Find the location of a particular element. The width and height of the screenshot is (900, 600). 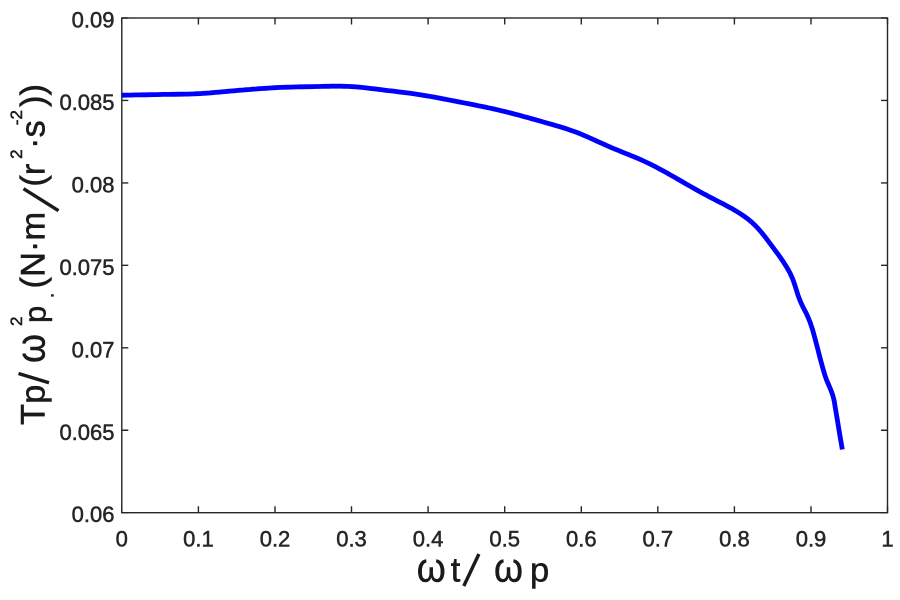

svg-text: 0.065 is located at coordinates (86, 432).